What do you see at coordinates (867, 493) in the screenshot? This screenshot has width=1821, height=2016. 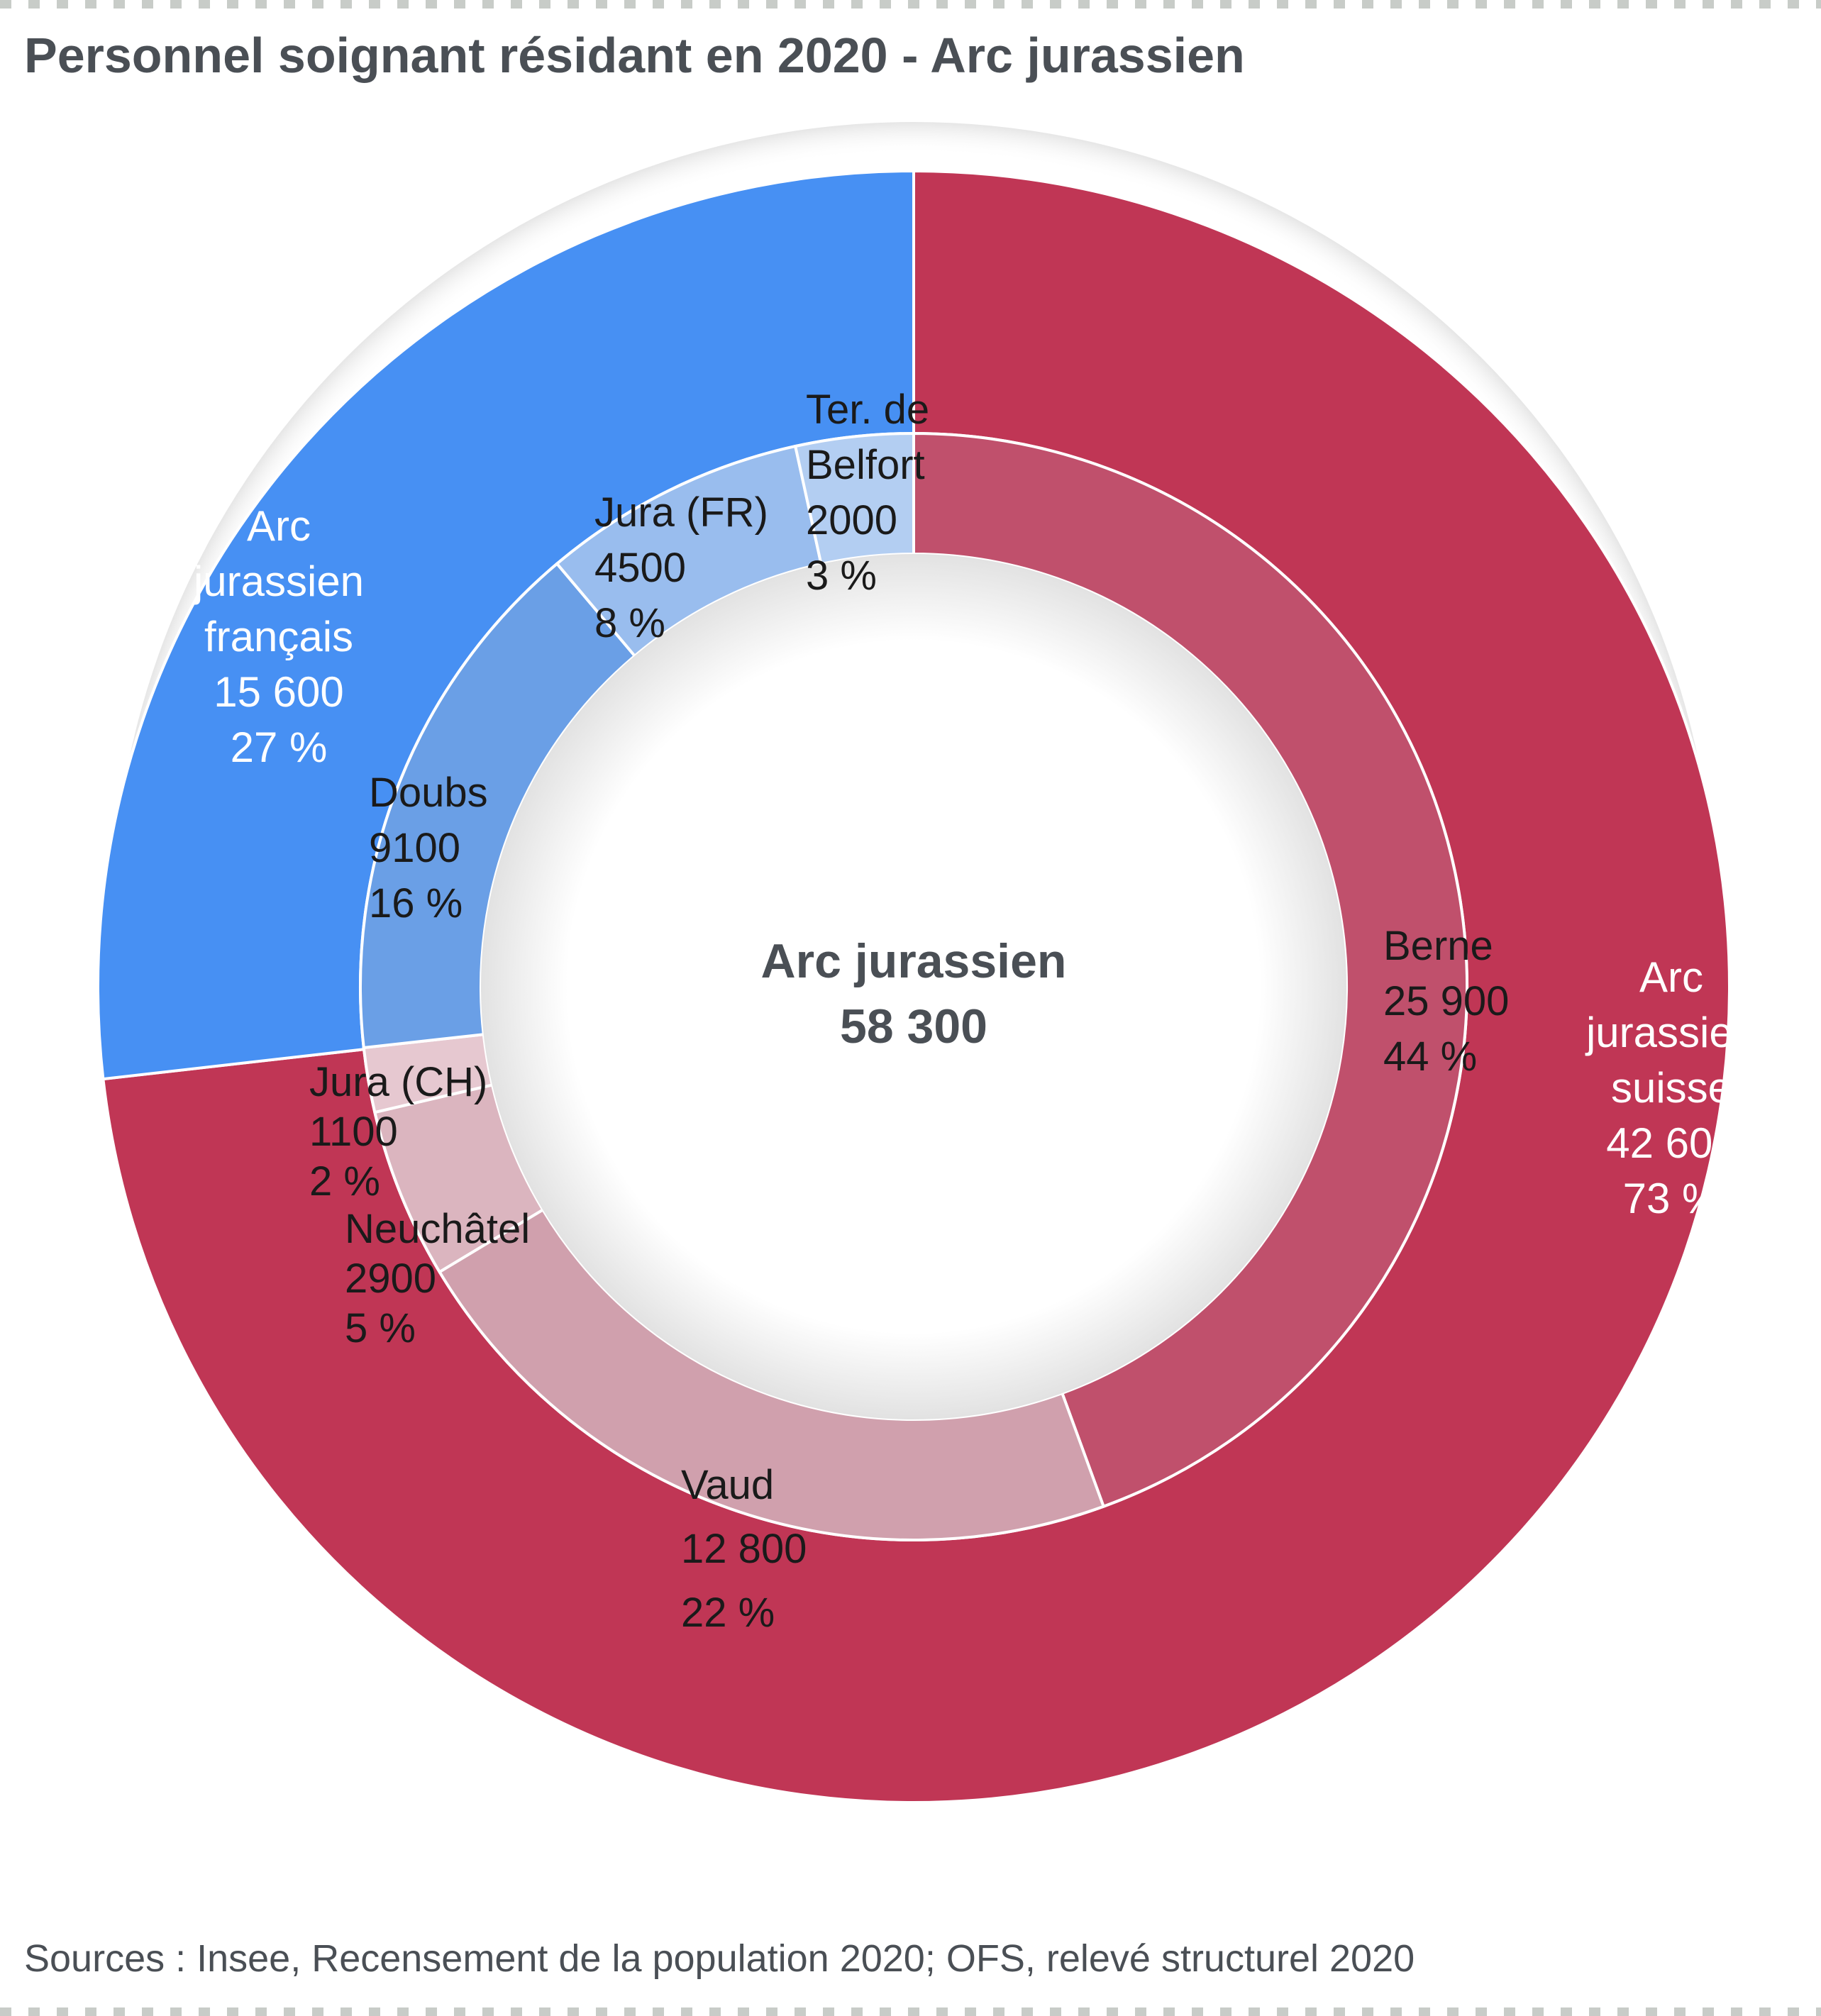 I see `inner-label-ter-de-belfort: Ter. de Belfort 2000 3 %` at bounding box center [867, 493].